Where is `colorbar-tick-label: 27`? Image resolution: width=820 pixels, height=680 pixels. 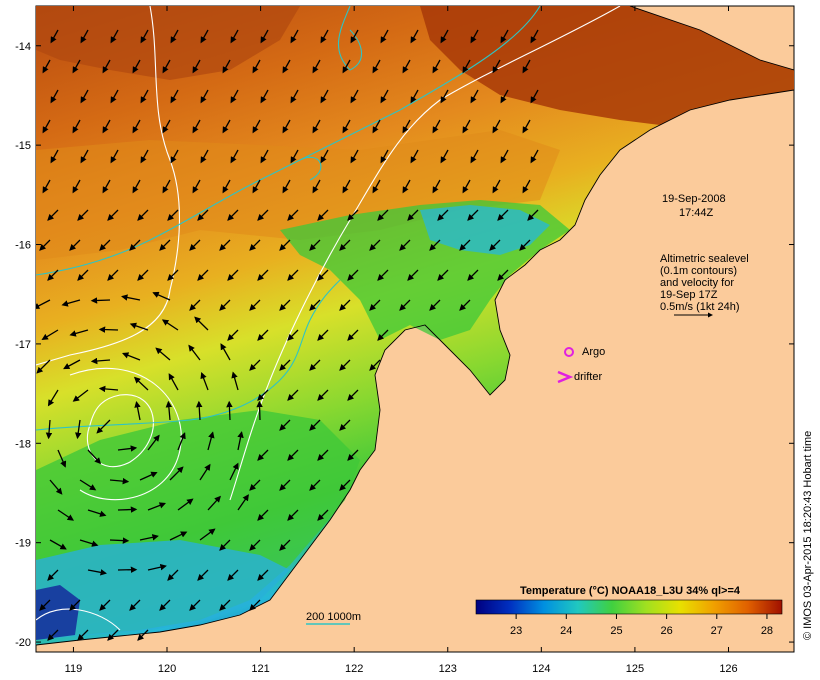
colorbar-tick-label: 27 is located at coordinates (717, 631).